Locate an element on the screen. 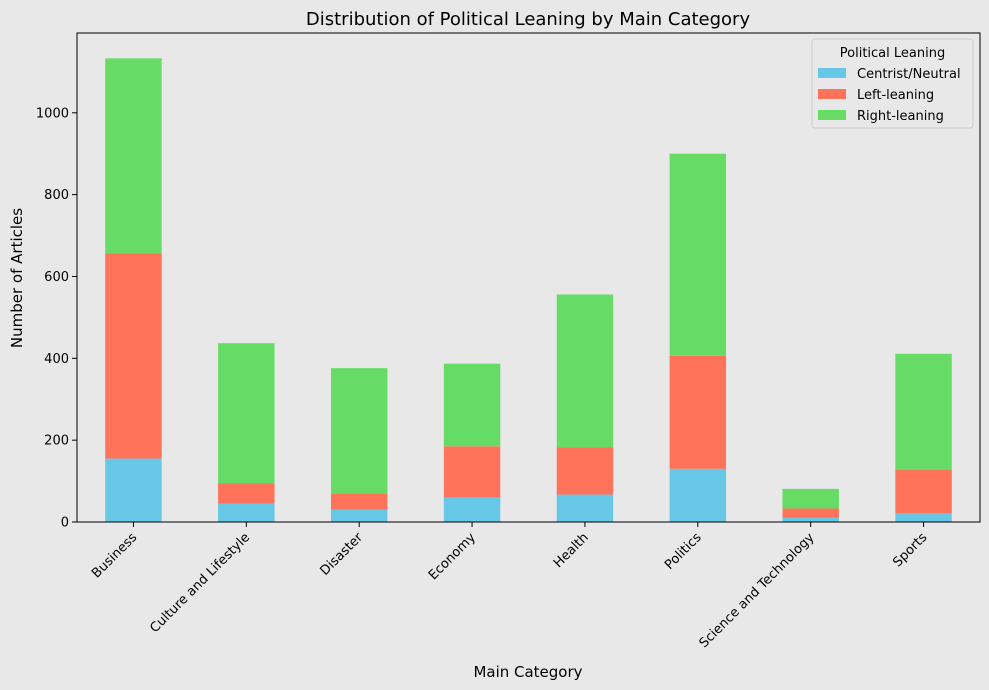 The width and height of the screenshot is (989, 690). y-tick-label: 200 is located at coordinates (56, 441).